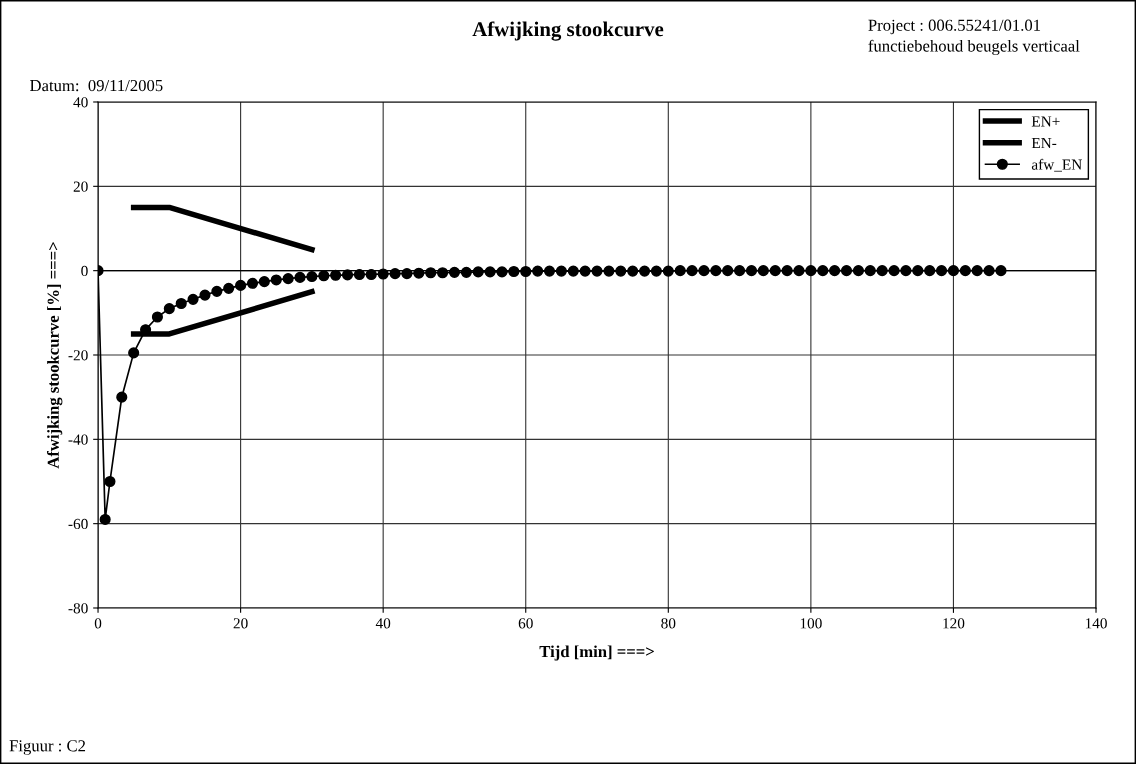  I want to click on legend-label: EN-, so click(1044, 143).